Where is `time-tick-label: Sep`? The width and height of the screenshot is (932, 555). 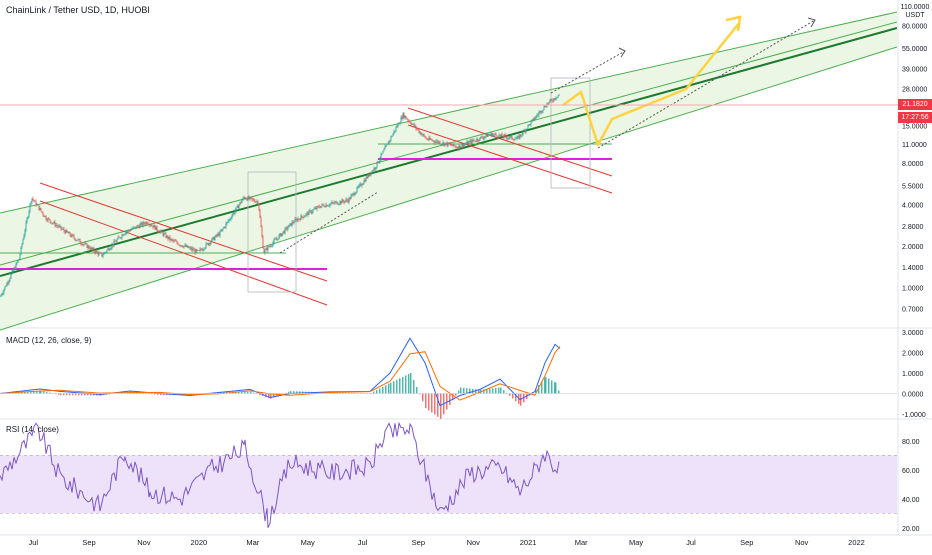
time-tick-label: Sep is located at coordinates (746, 542).